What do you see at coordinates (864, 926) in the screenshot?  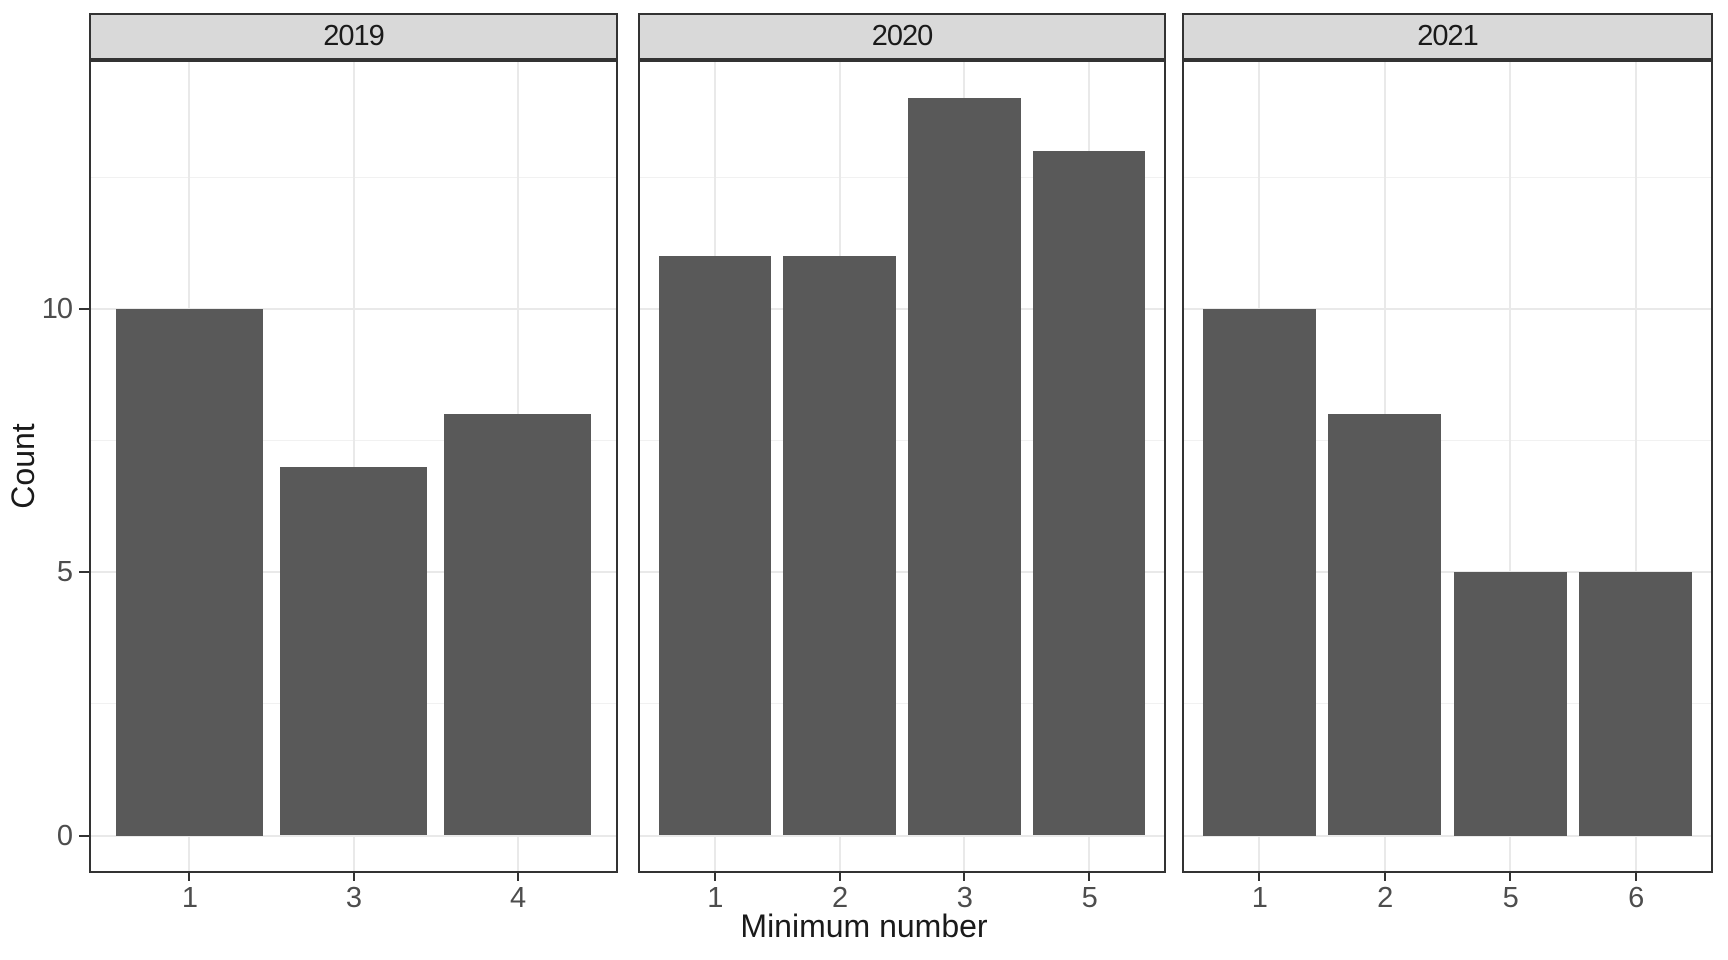 I see `x-axis-title: Minimum number` at bounding box center [864, 926].